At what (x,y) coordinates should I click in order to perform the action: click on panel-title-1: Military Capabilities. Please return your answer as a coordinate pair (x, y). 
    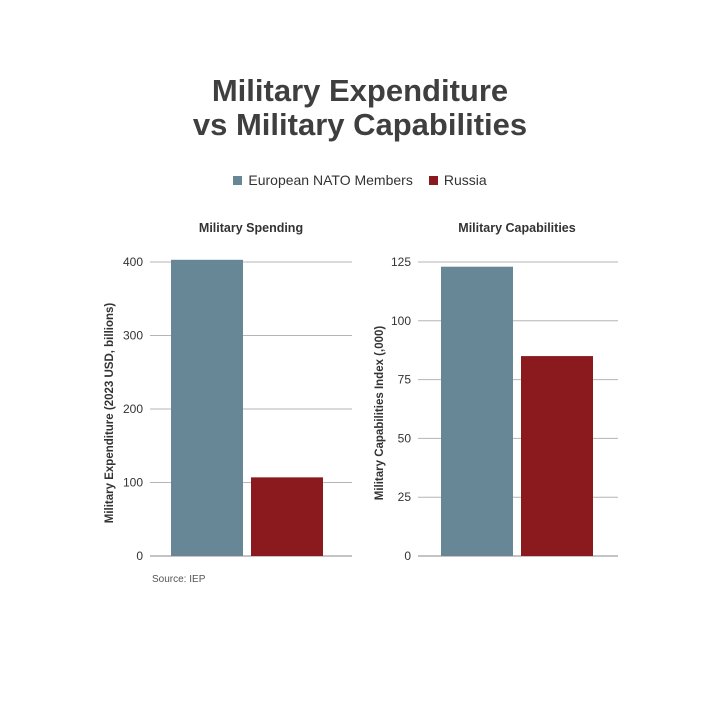
    Looking at the image, I should click on (516, 228).